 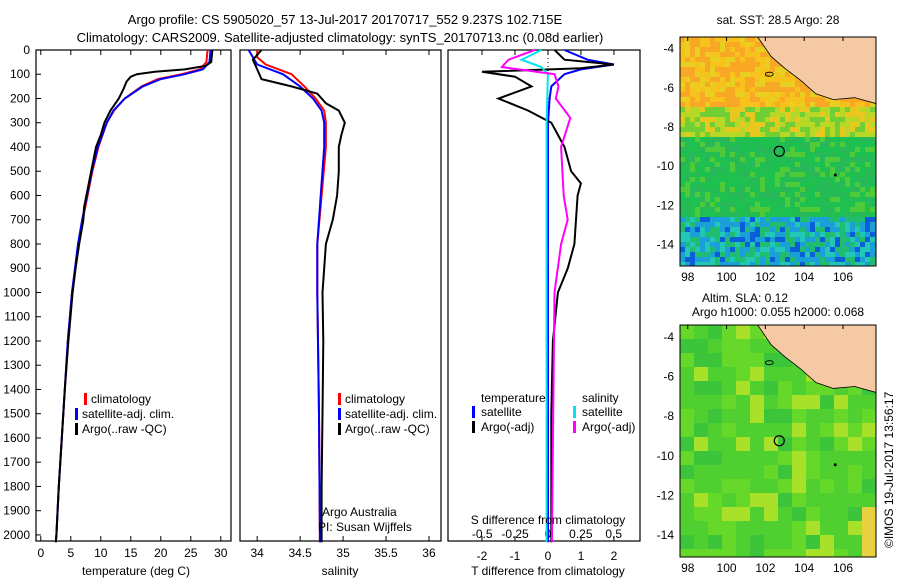 I want to click on x-tick-label: 0, so click(x=548, y=556).